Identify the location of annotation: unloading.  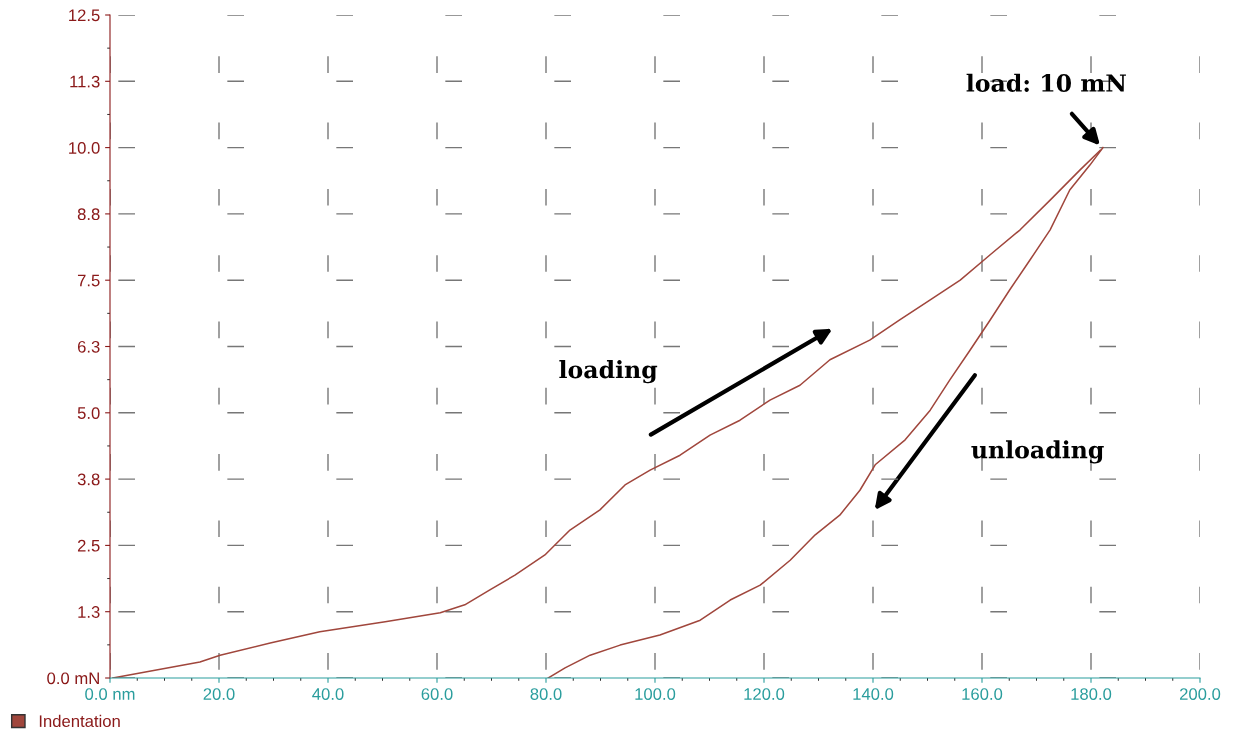
(1037, 452).